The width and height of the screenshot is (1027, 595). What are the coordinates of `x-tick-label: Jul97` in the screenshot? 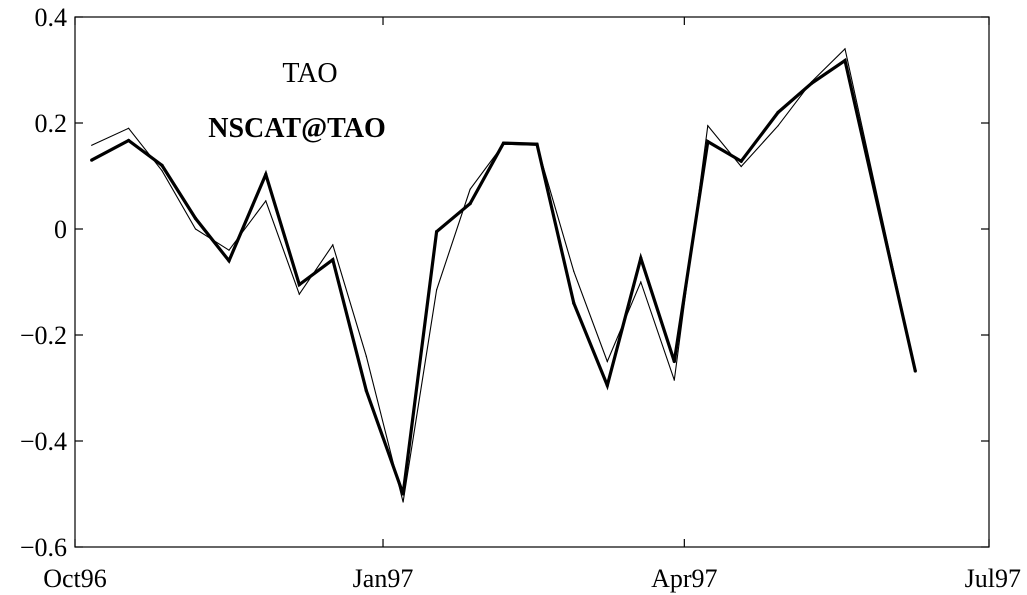 It's located at (993, 578).